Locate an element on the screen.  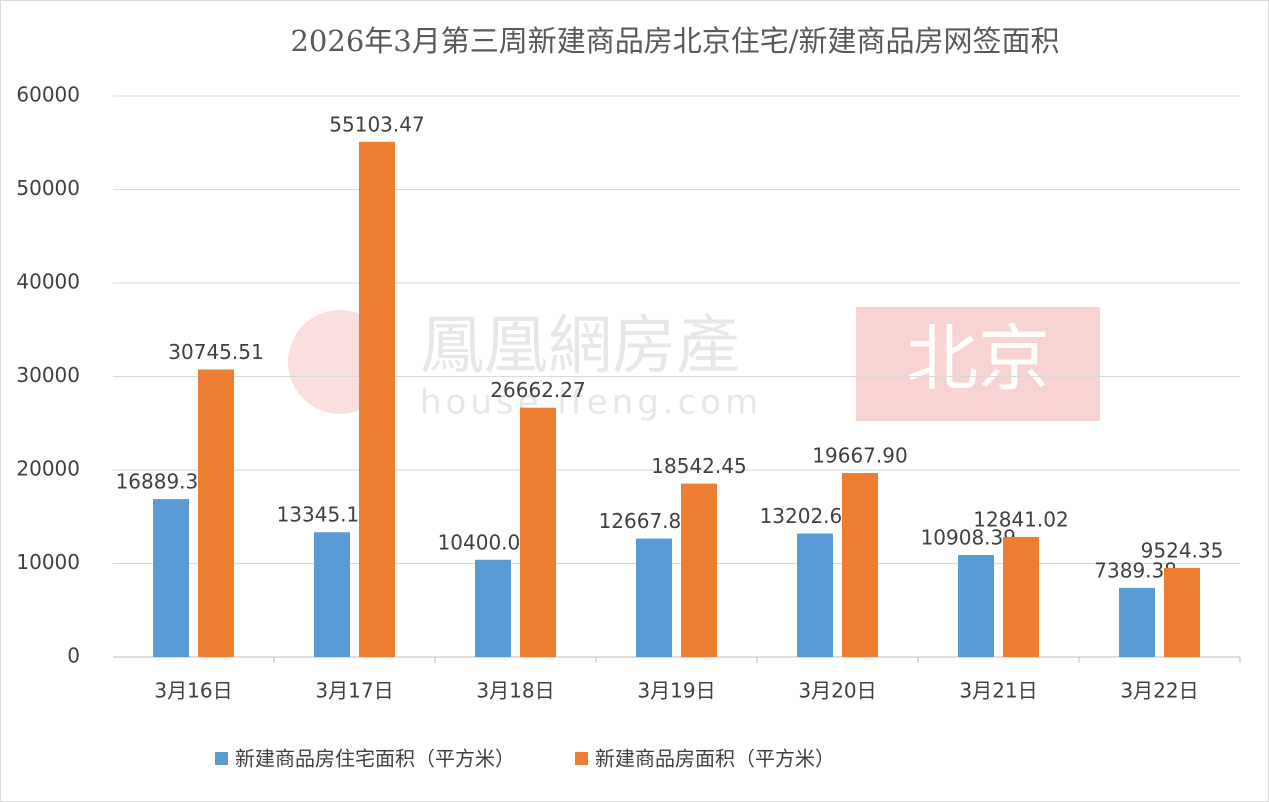
data-label: 13345.18 is located at coordinates (324, 515).